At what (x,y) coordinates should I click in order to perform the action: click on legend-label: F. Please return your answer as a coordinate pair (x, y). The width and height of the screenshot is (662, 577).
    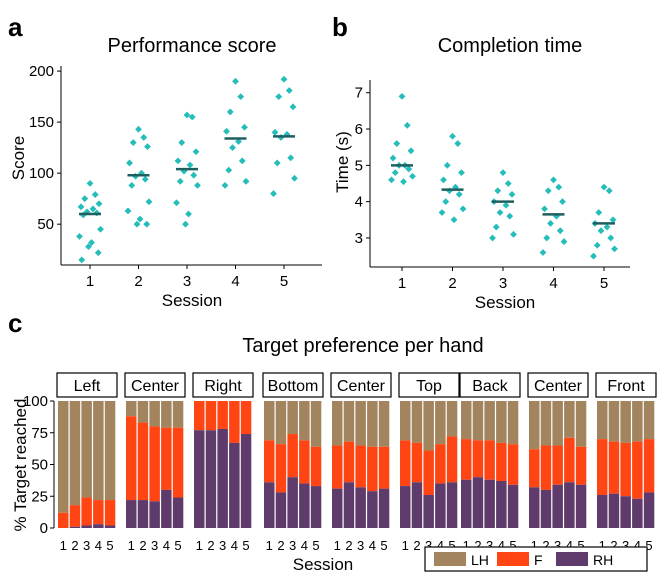
    Looking at the image, I should click on (538, 560).